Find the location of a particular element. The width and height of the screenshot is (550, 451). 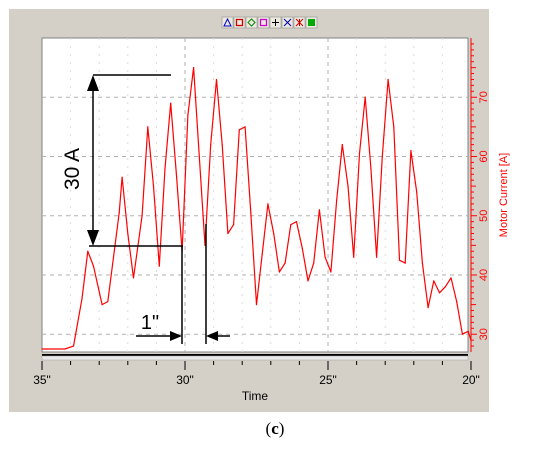

diamond-icon is located at coordinates (251, 22).